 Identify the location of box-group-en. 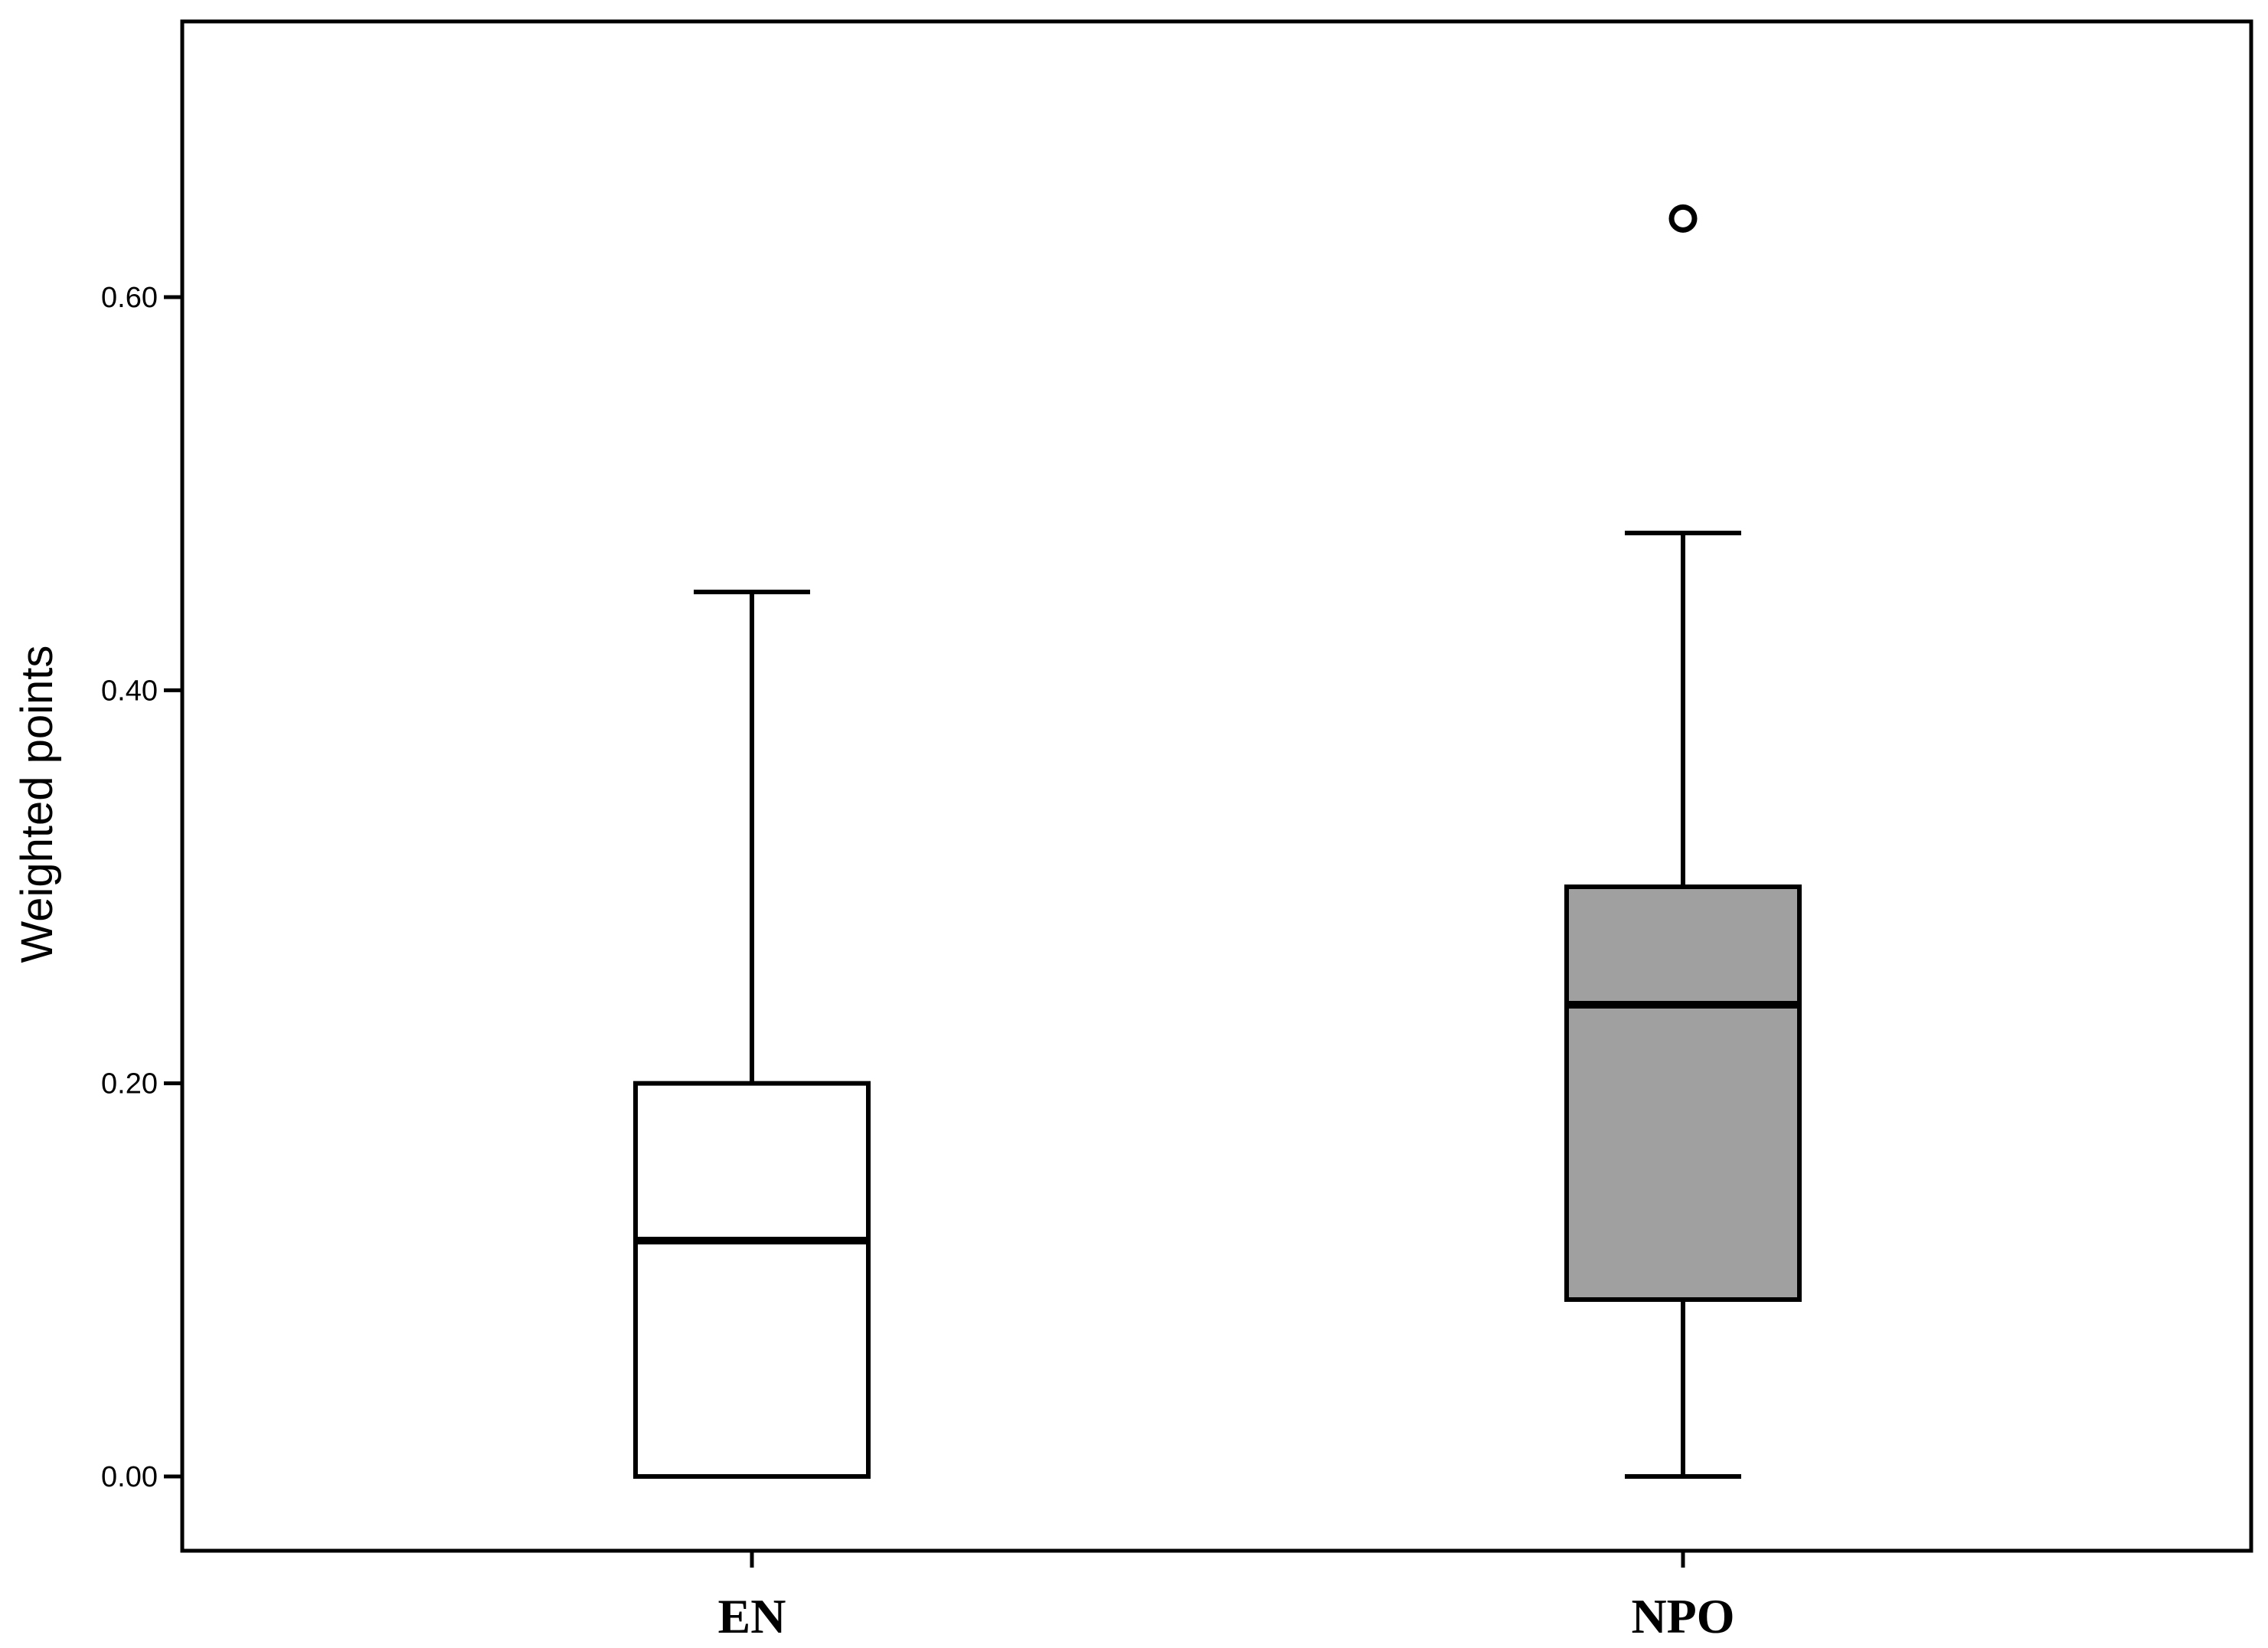
(752, 1035).